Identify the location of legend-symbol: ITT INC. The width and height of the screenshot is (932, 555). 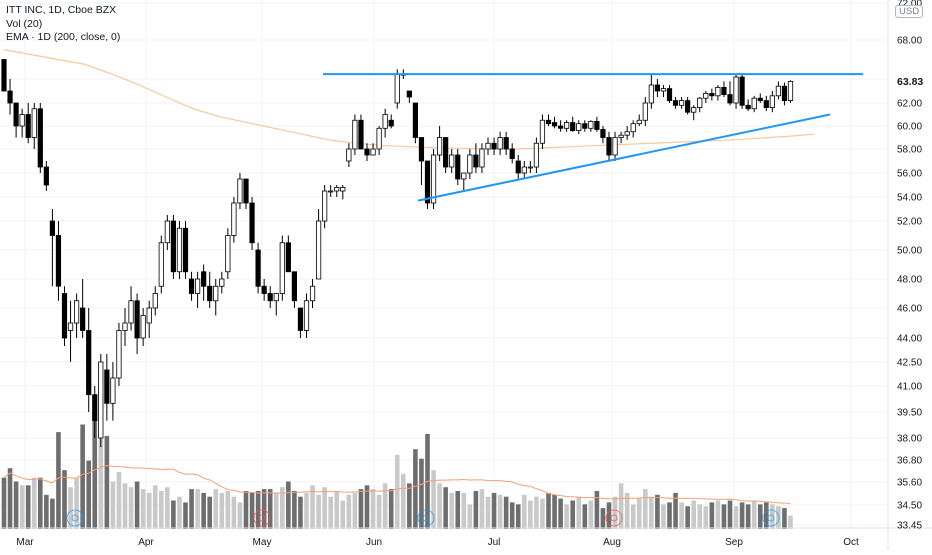
(24, 10).